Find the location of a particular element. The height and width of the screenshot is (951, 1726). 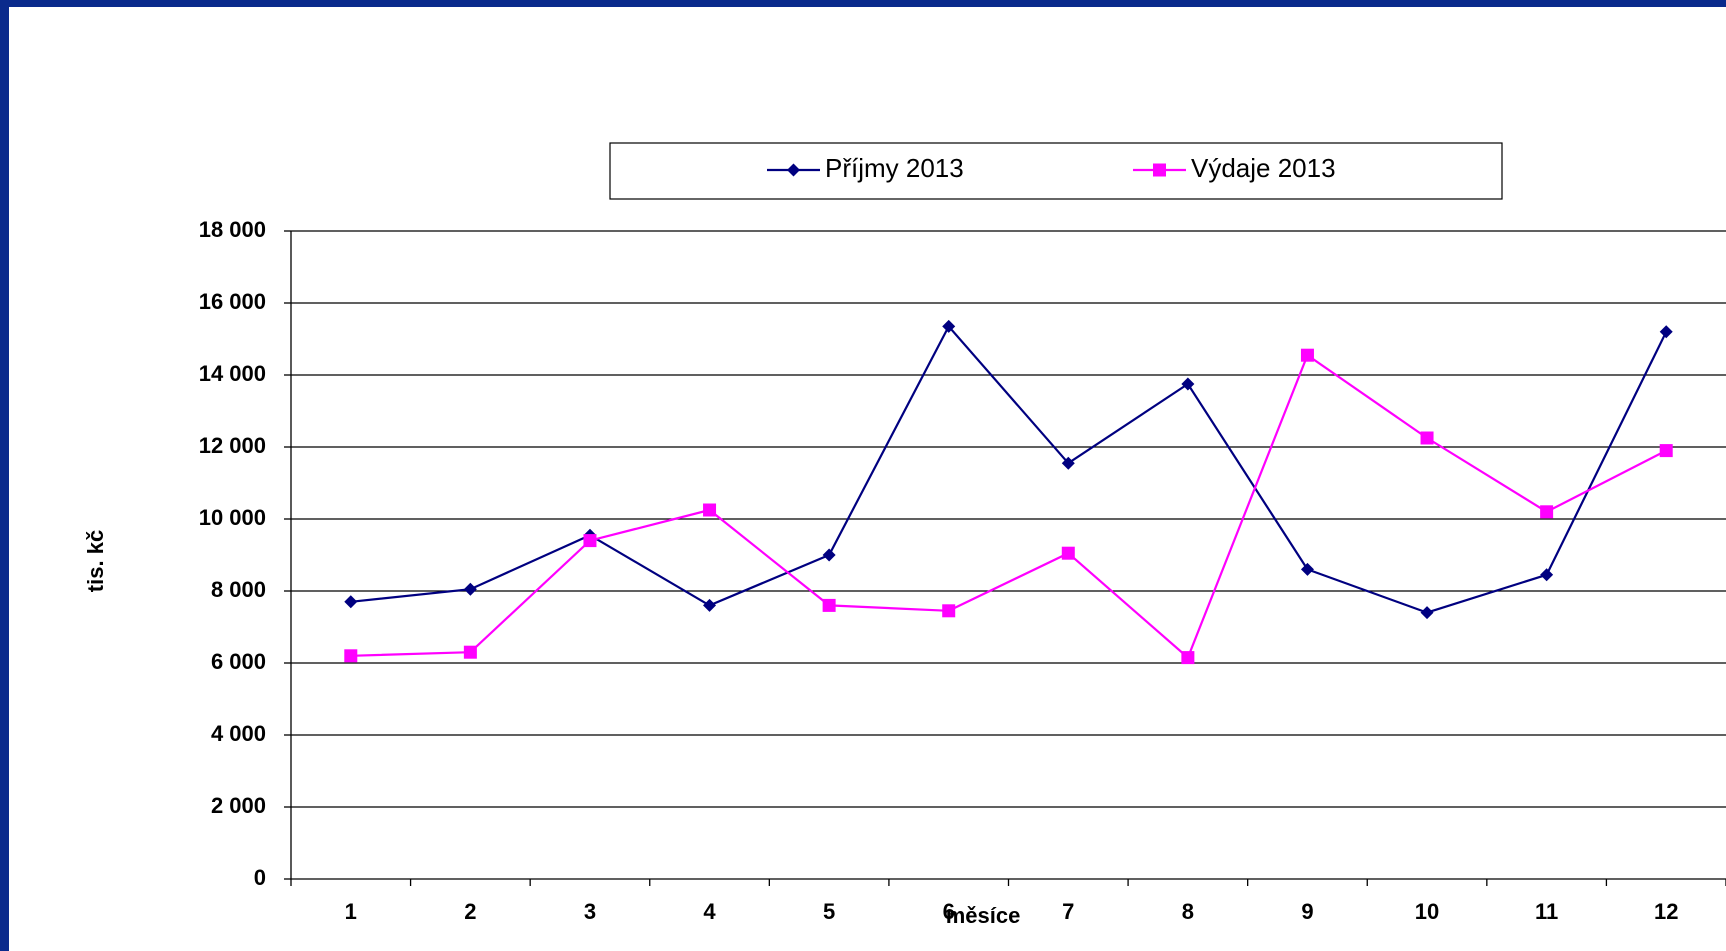

x-tick-label: 8 is located at coordinates (1188, 911).